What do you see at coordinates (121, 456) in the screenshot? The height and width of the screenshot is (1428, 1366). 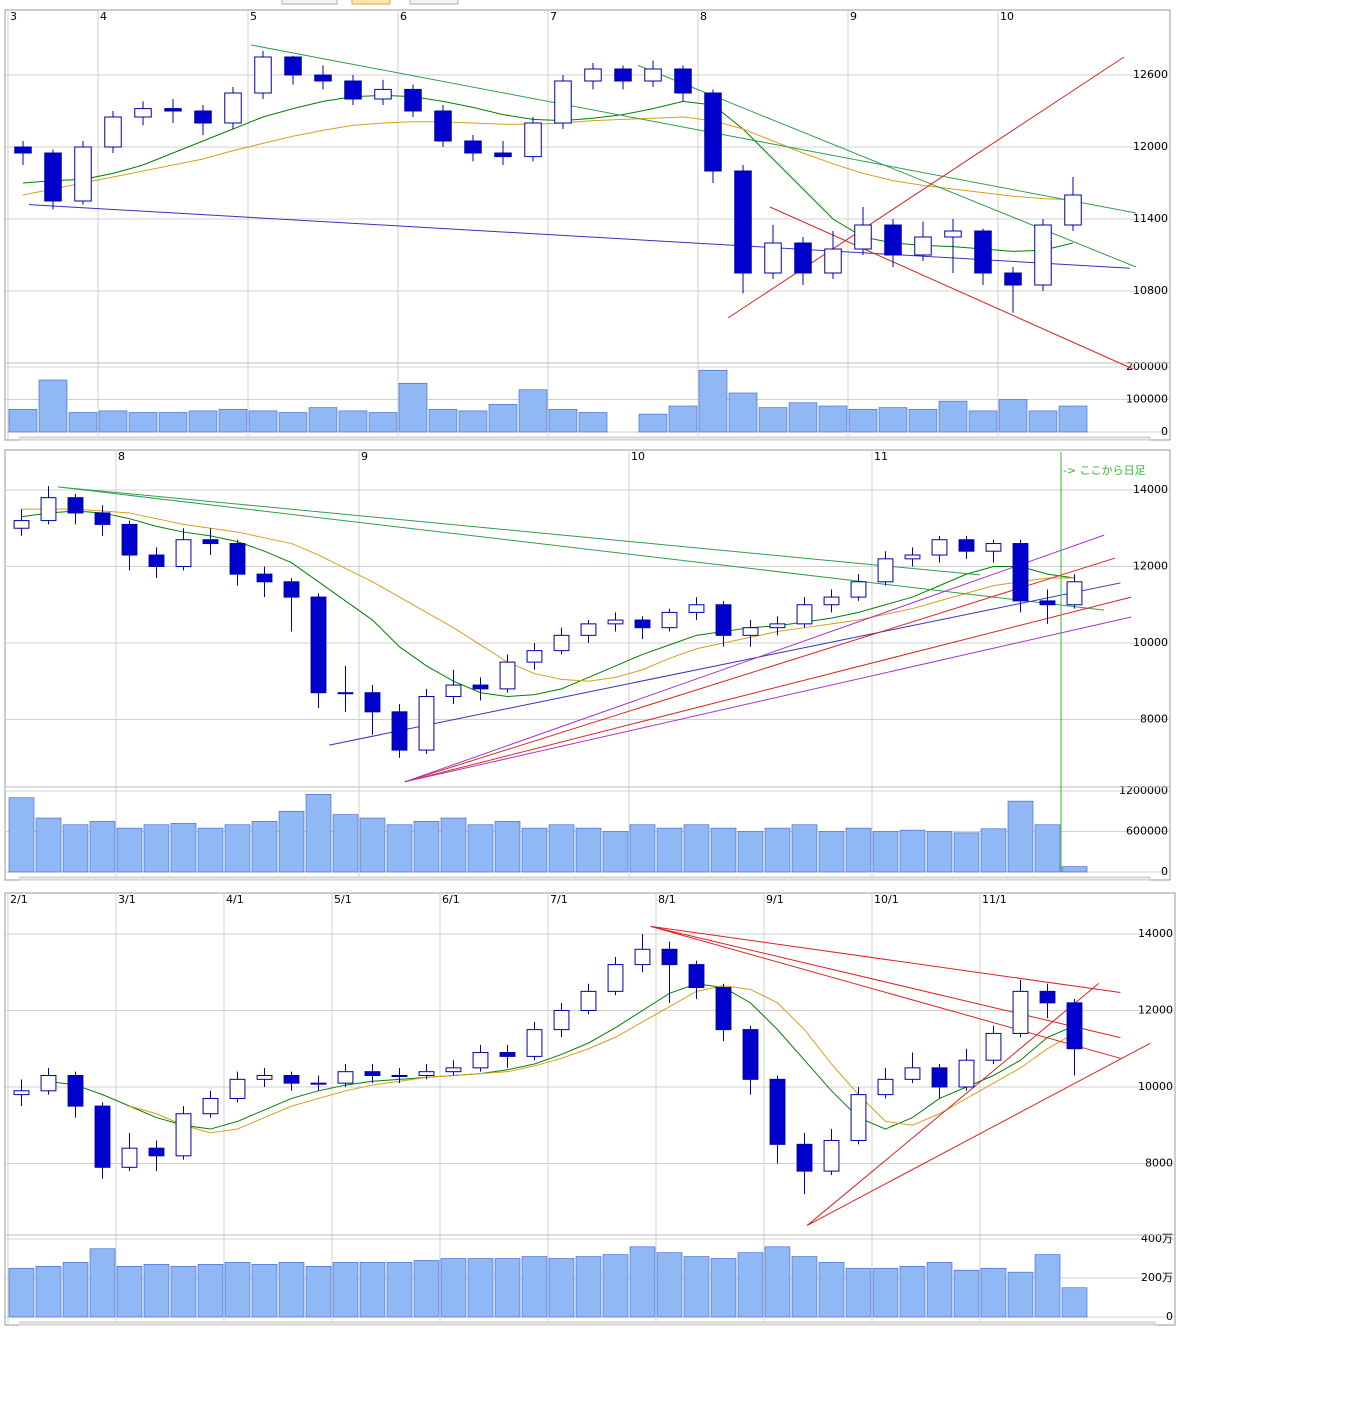 I see `x-tick-label: 8` at bounding box center [121, 456].